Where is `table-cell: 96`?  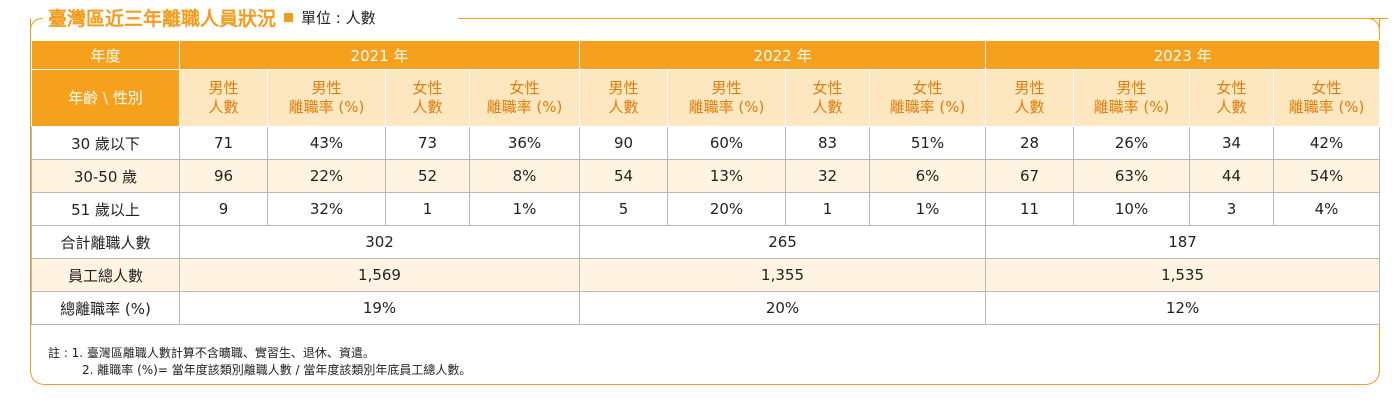
table-cell: 96 is located at coordinates (223, 176).